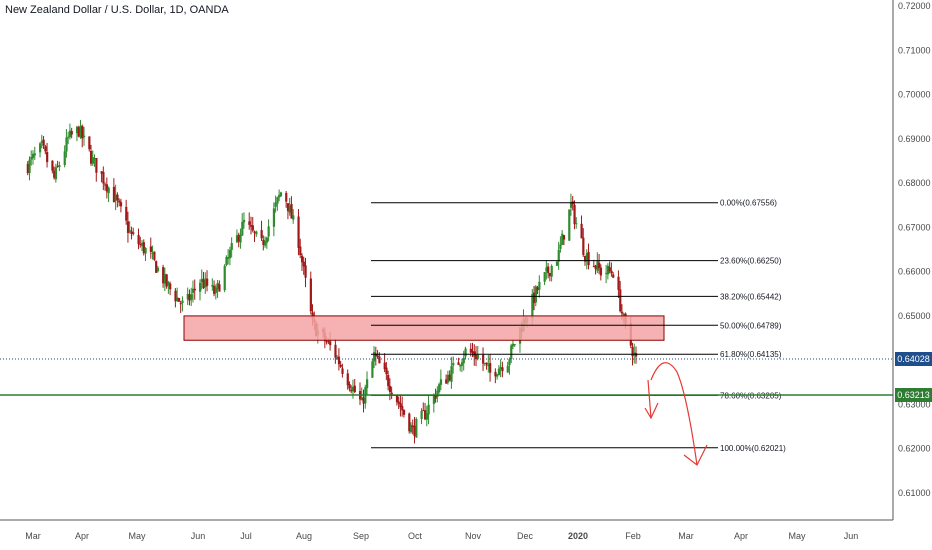 This screenshot has width=932, height=550. Describe the element at coordinates (751, 325) in the screenshot. I see `fib-level-label: 50.00%(0.64789)` at that location.